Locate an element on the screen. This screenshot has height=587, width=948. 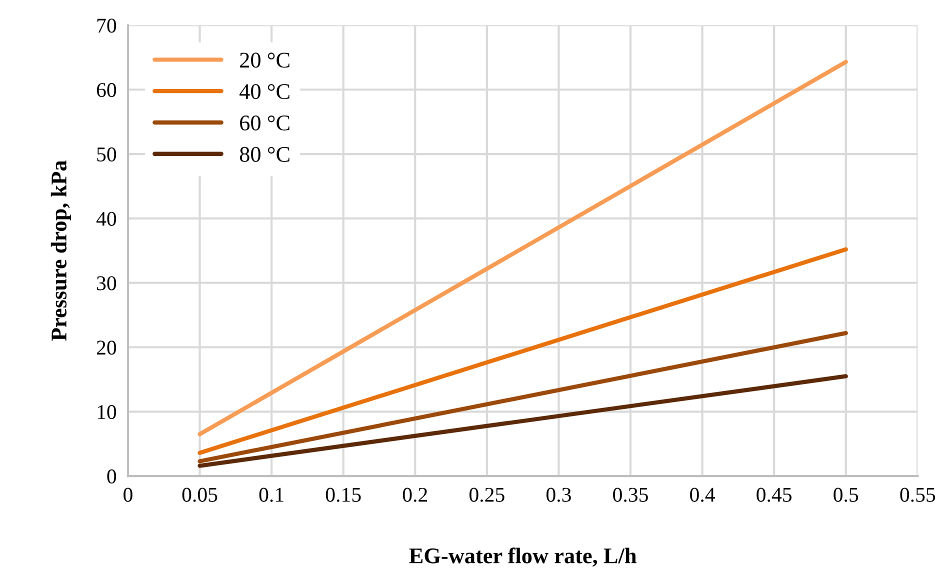
legend-label: 60 °C is located at coordinates (265, 122).